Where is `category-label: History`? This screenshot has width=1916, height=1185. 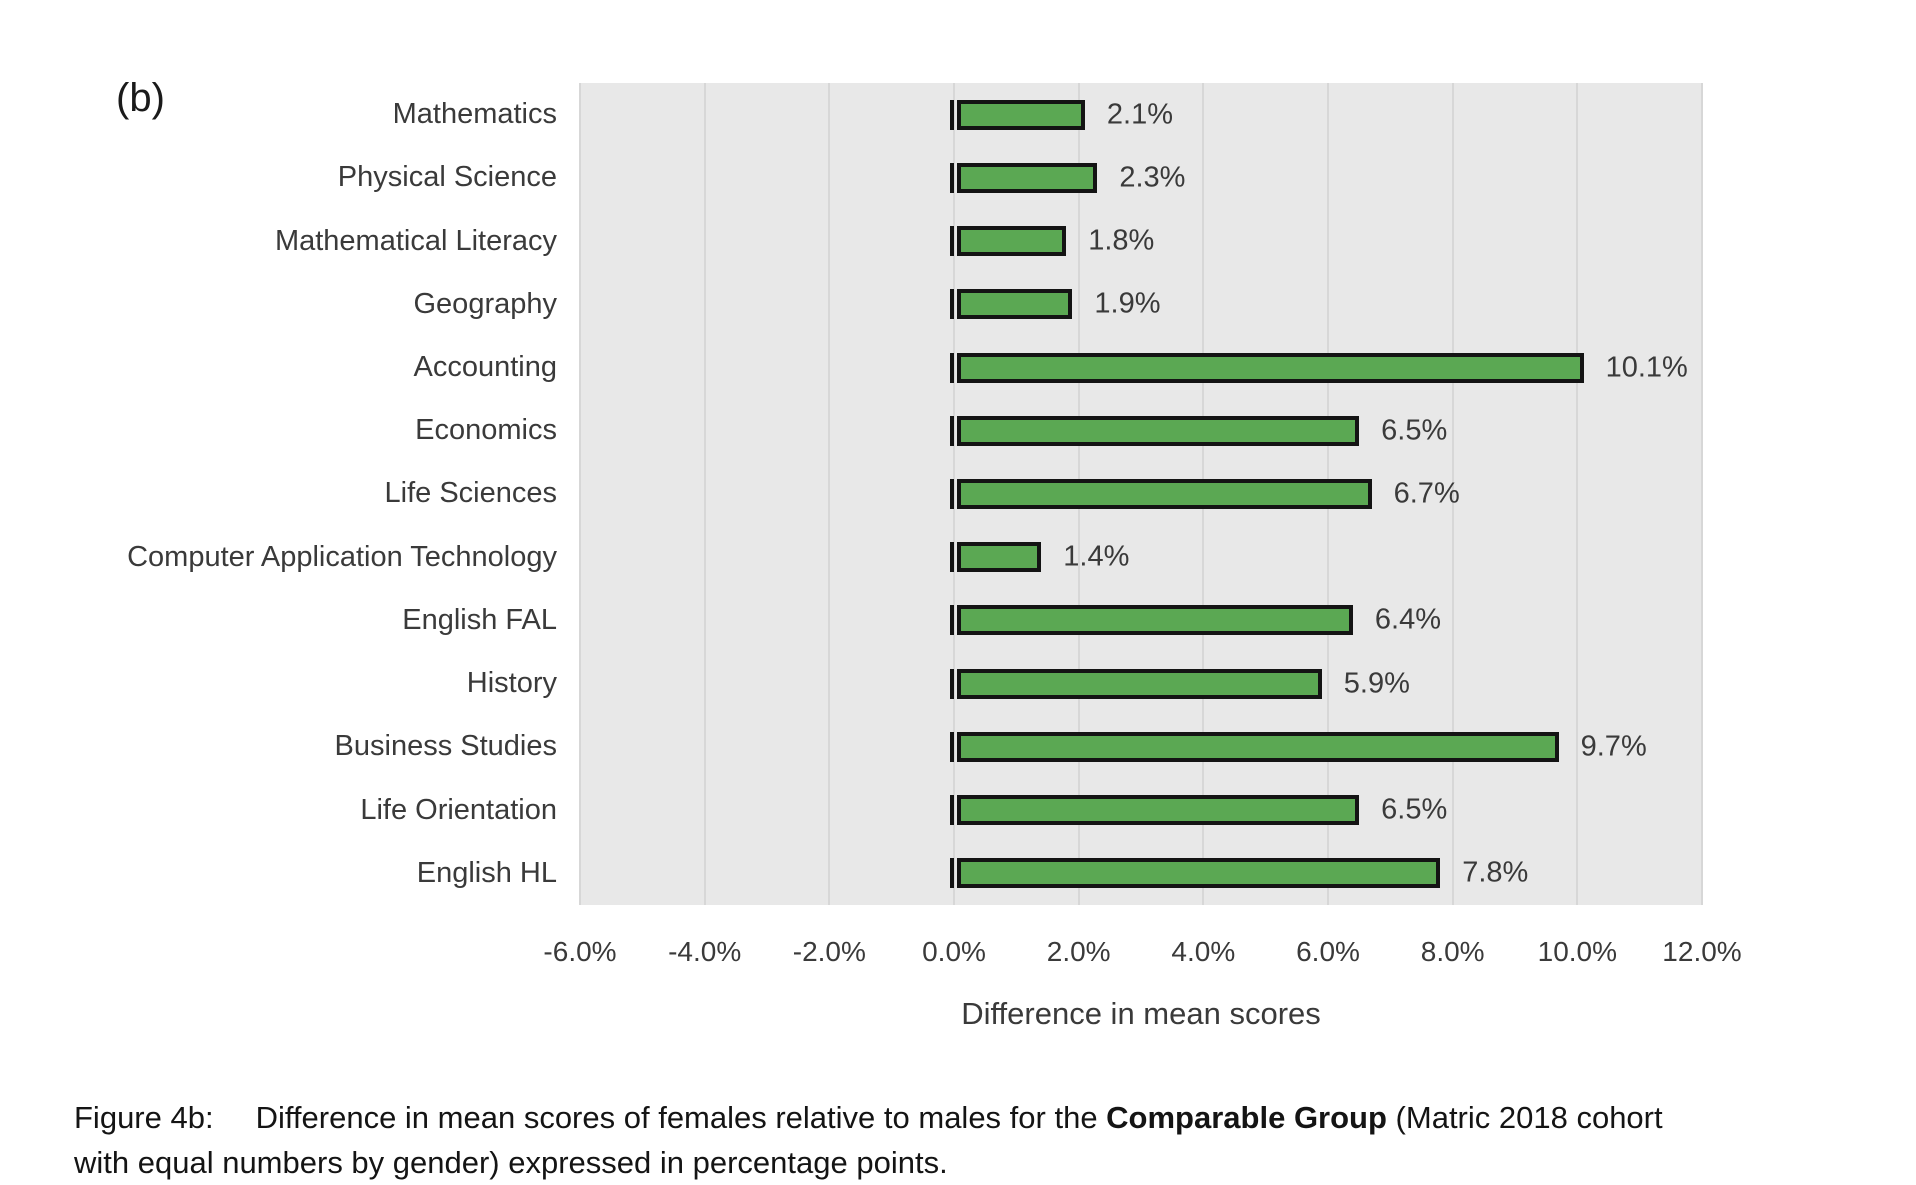
category-label: History is located at coordinates (511, 683).